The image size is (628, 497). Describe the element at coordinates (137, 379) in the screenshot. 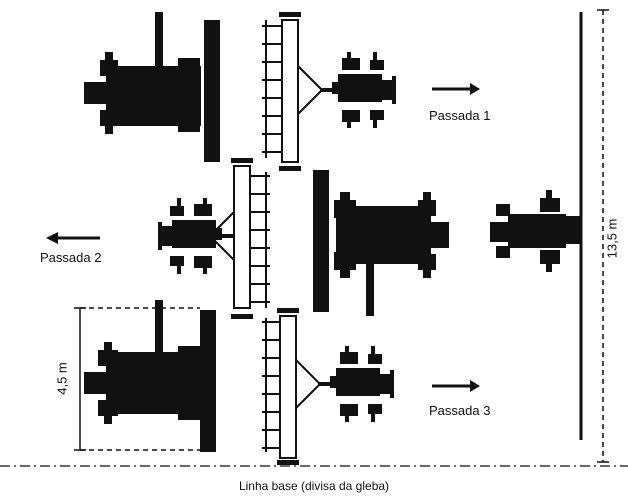

I see `width-dimension-box` at that location.